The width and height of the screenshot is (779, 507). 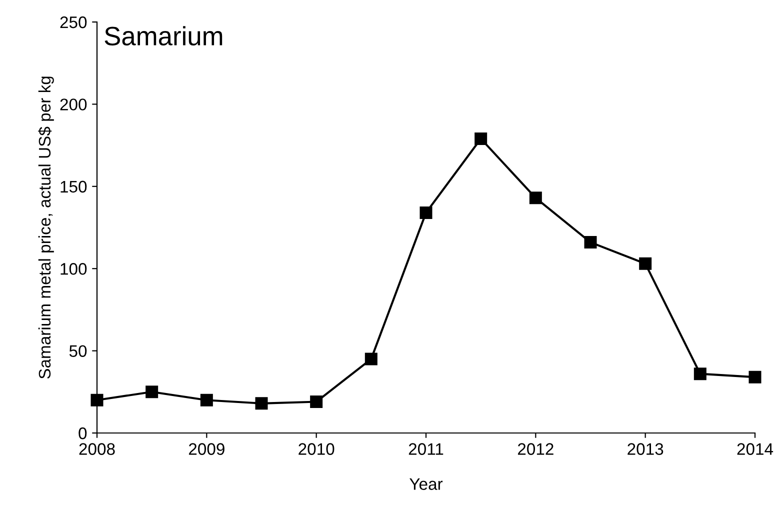 I want to click on y-tick-label: 0, so click(x=82, y=433).